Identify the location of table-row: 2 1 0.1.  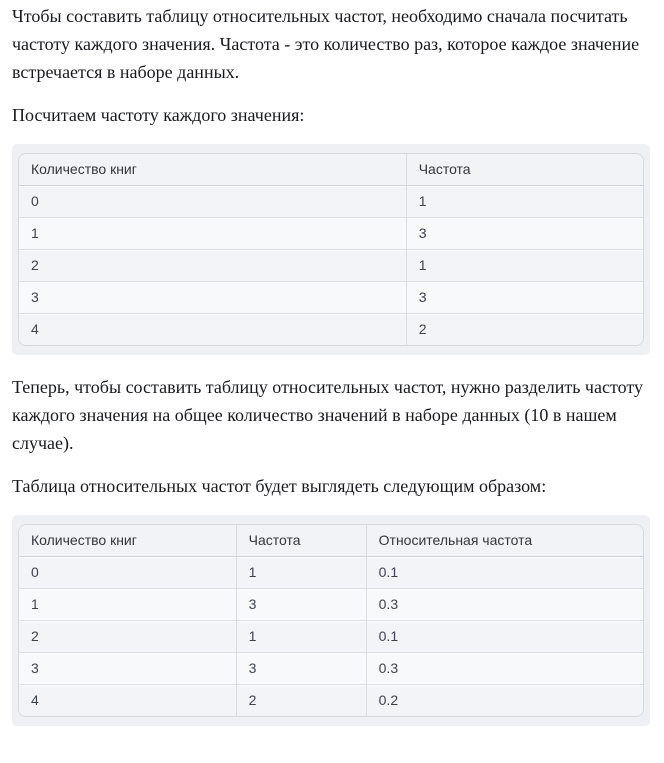
(331, 636).